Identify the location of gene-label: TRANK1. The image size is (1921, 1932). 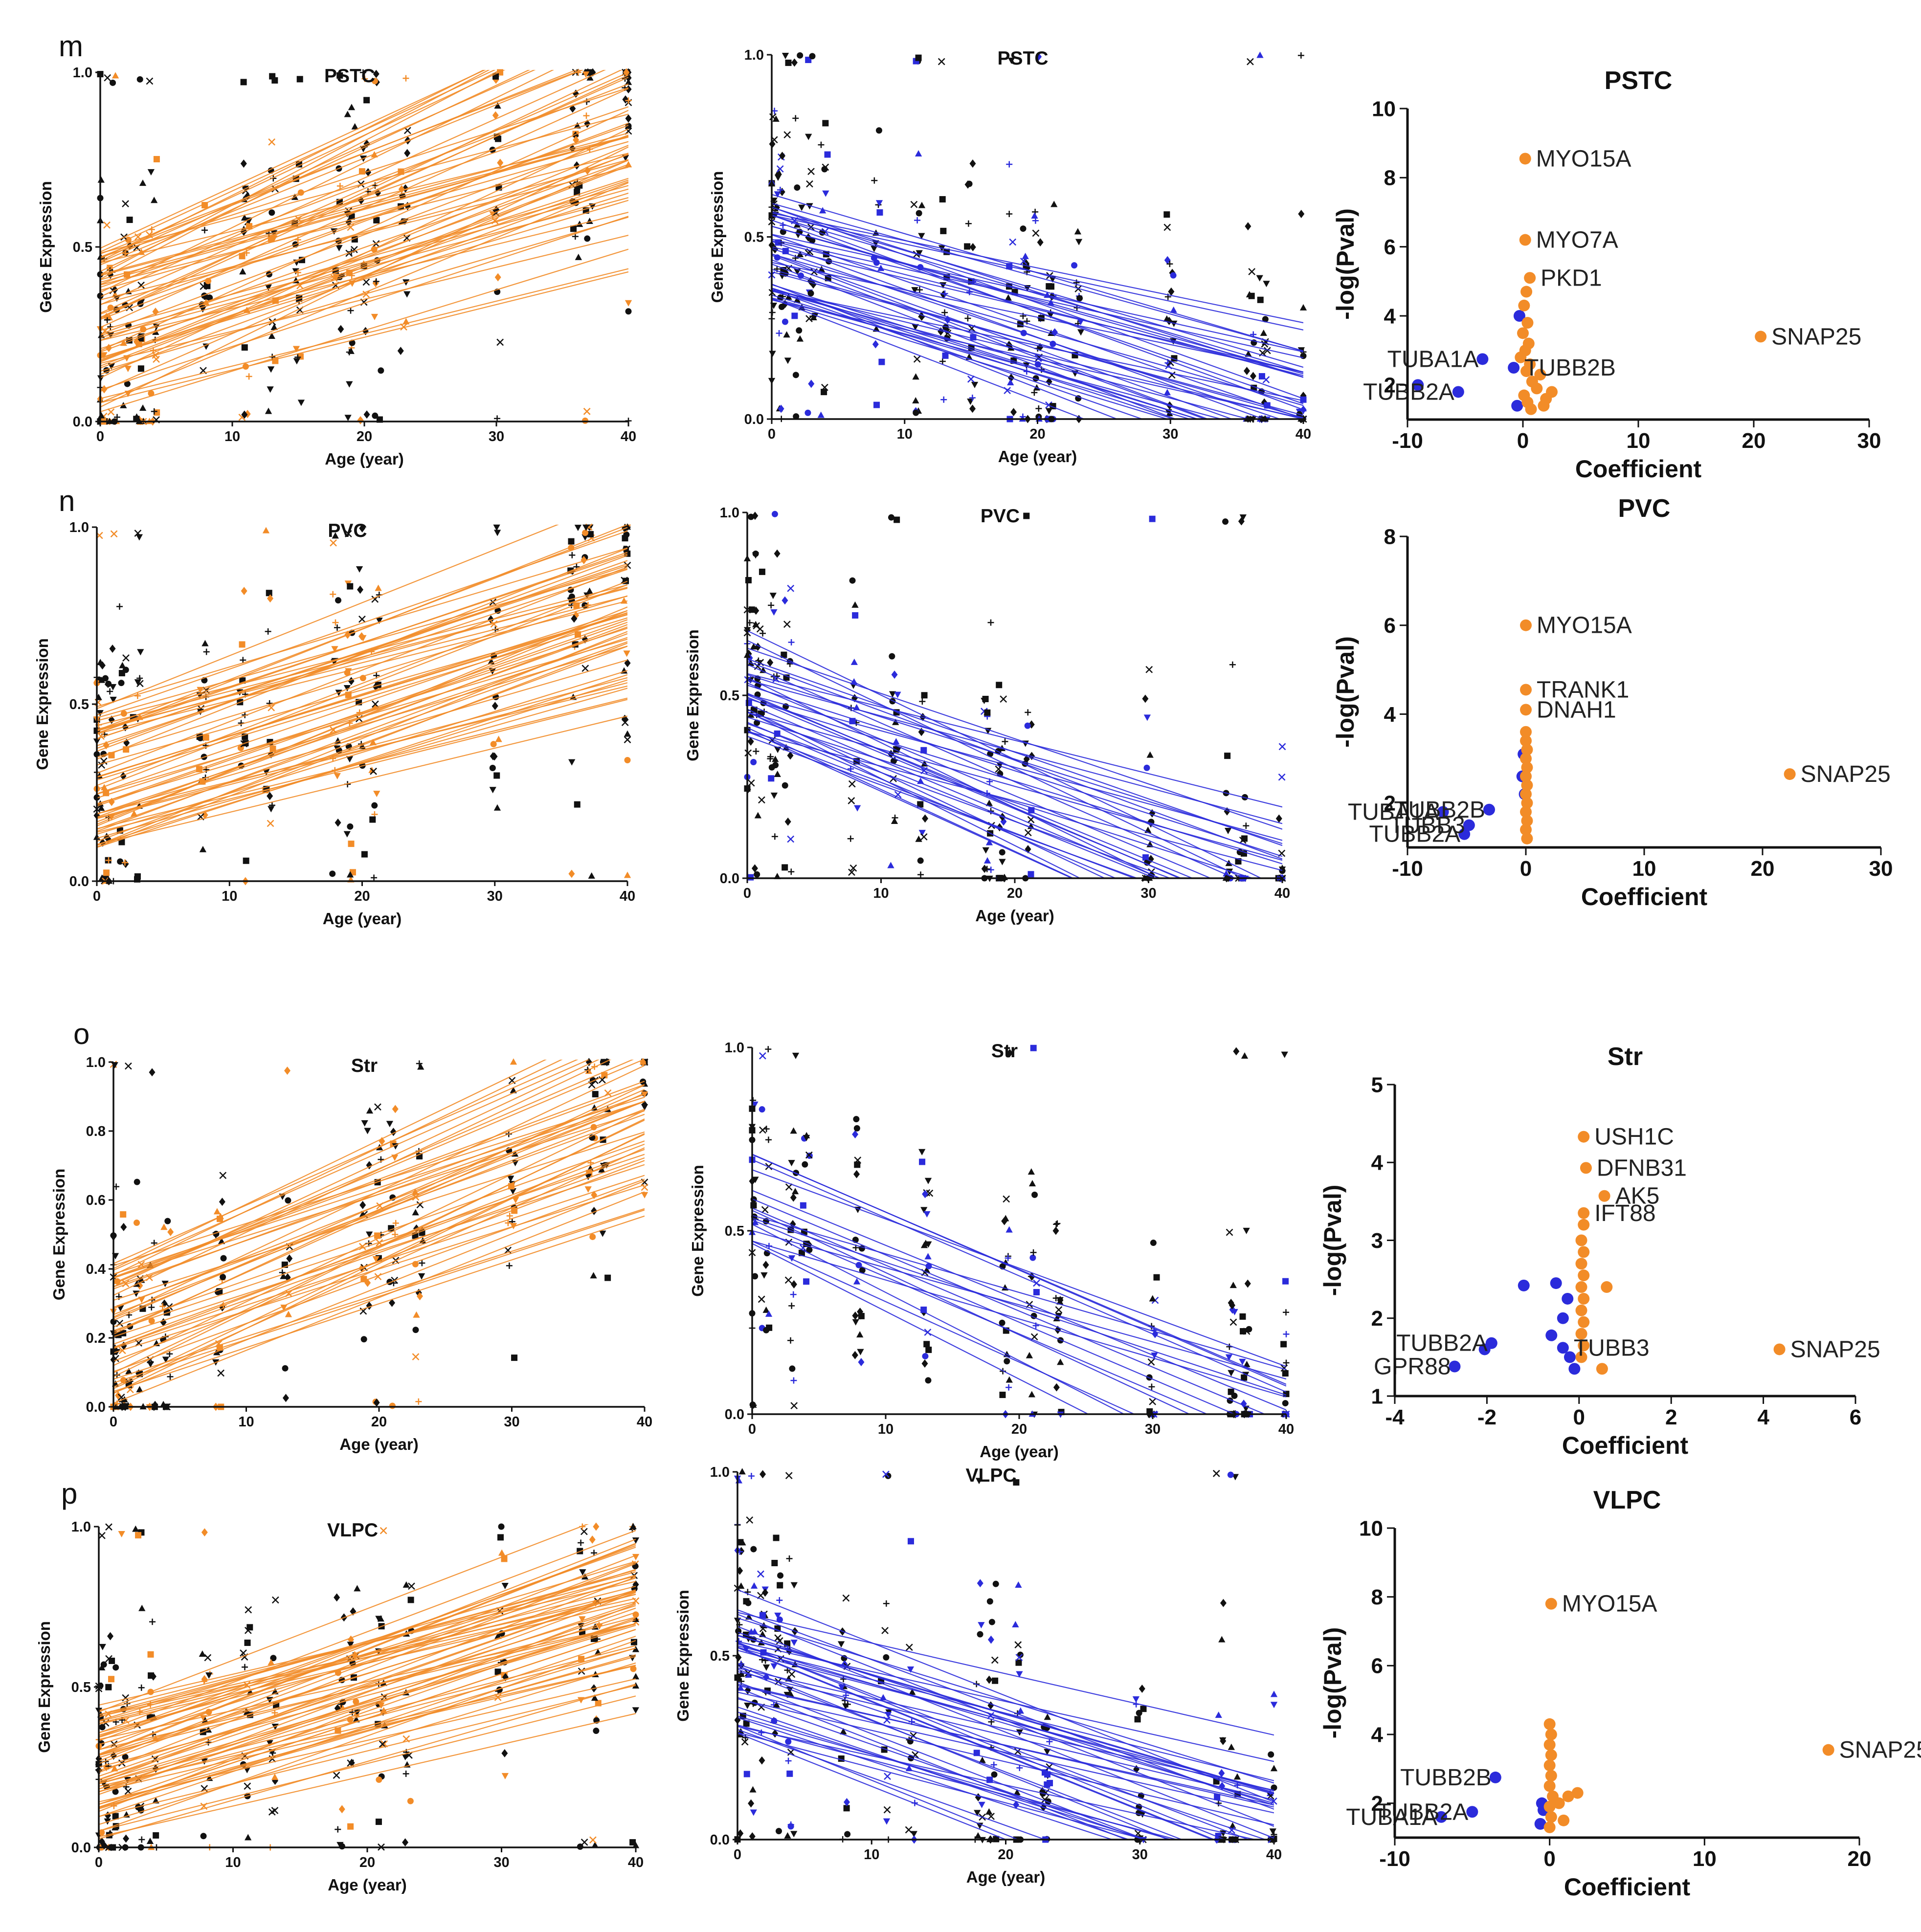
(1583, 690).